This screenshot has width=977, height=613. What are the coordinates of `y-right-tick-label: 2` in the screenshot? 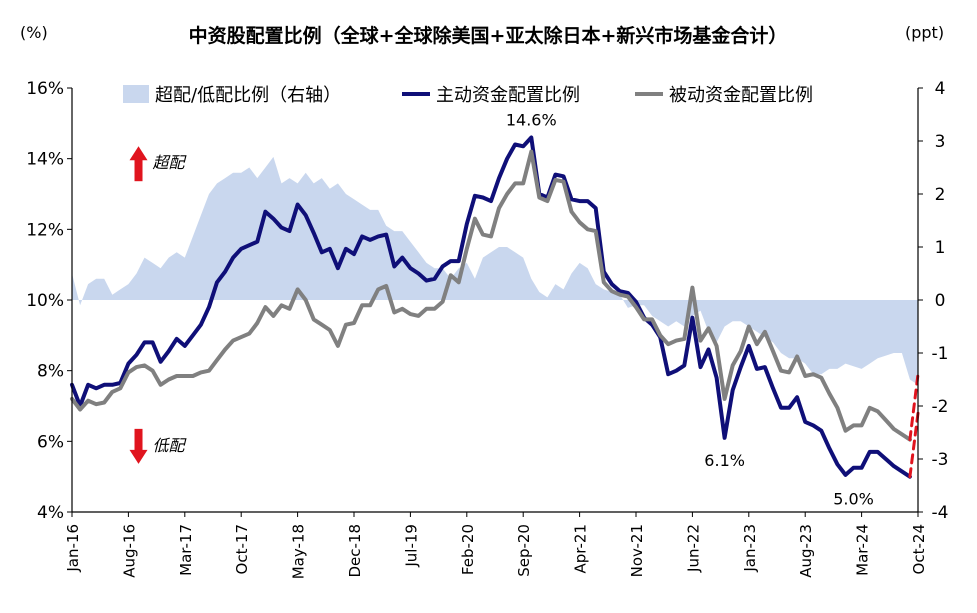 It's located at (940, 195).